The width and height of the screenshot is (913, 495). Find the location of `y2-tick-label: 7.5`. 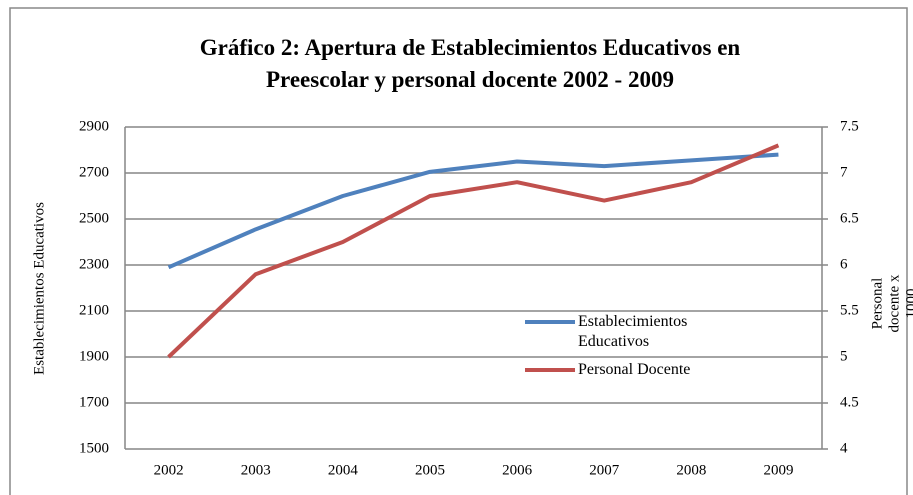

y2-tick-label: 7.5 is located at coordinates (849, 126).